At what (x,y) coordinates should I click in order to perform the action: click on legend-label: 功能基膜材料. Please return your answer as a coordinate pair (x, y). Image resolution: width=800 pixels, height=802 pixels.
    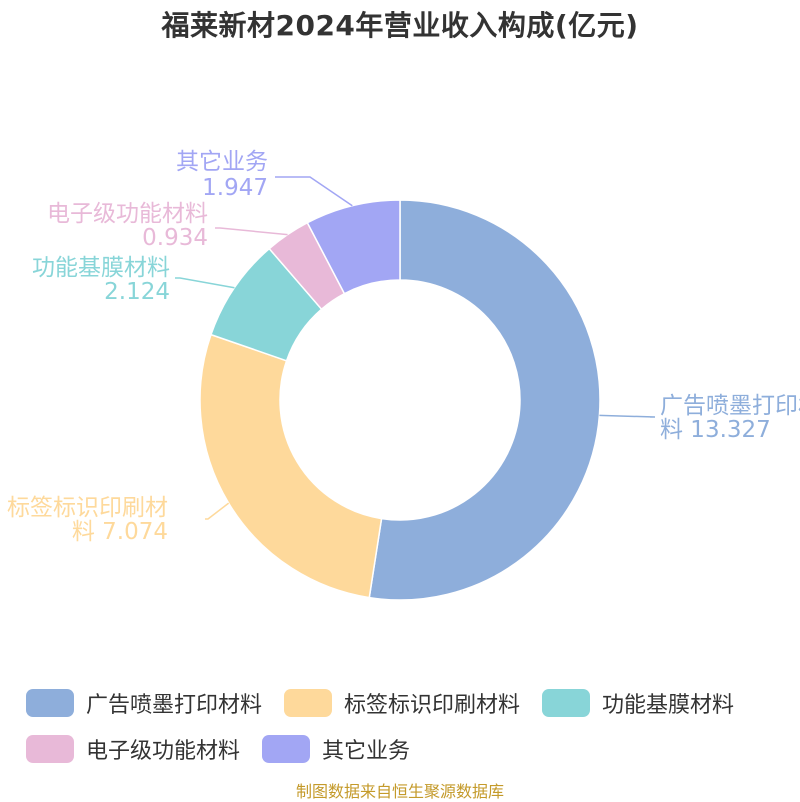
    Looking at the image, I should click on (668, 705).